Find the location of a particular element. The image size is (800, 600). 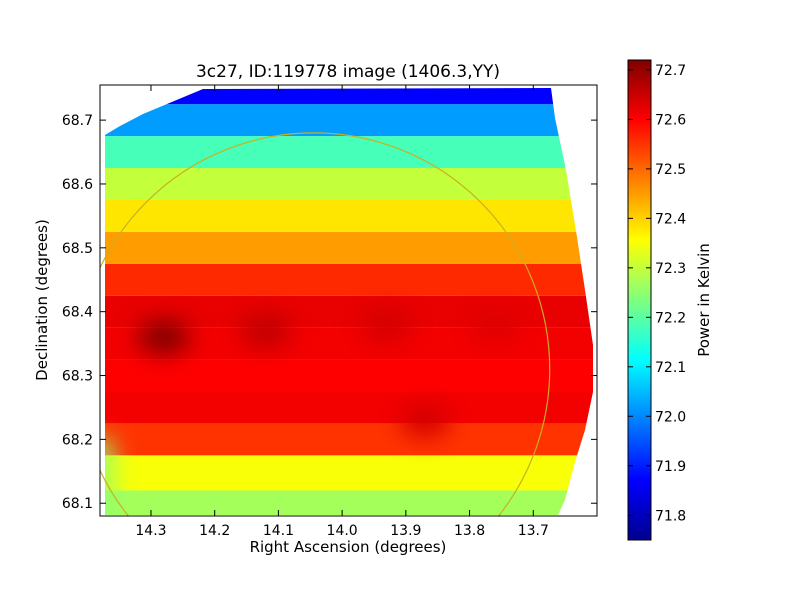

colorbar-tick-label: 72.7 is located at coordinates (670, 71).